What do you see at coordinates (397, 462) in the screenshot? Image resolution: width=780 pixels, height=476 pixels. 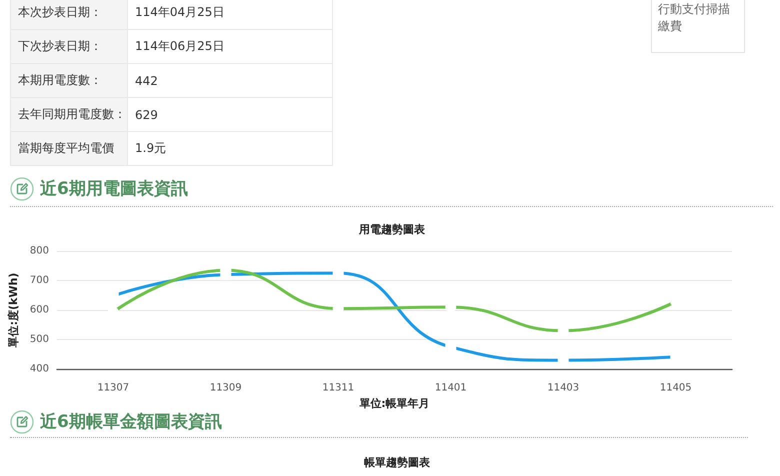 I see `text: 帳單趨勢圖表` at bounding box center [397, 462].